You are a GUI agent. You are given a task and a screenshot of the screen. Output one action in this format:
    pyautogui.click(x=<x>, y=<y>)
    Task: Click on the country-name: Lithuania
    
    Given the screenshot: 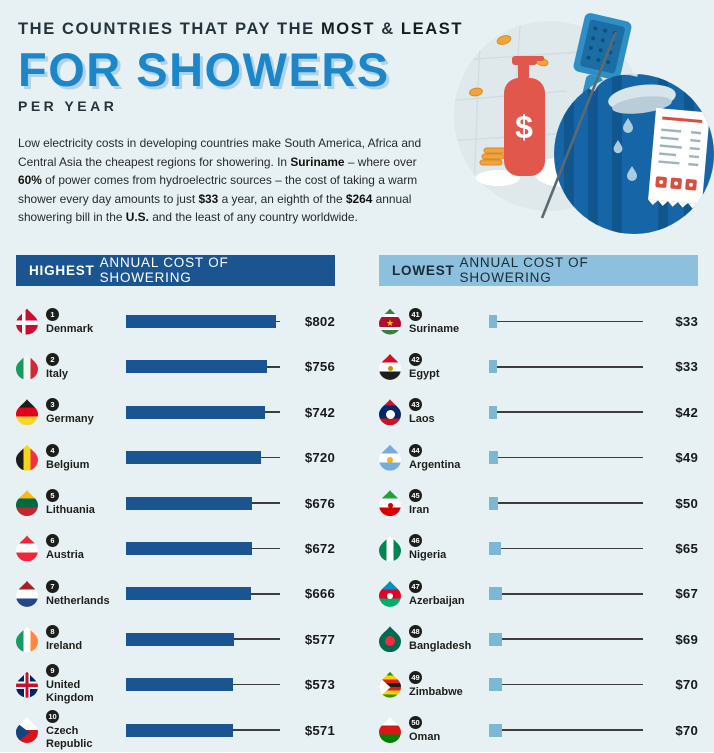 What is the action you would take?
    pyautogui.click(x=70, y=510)
    